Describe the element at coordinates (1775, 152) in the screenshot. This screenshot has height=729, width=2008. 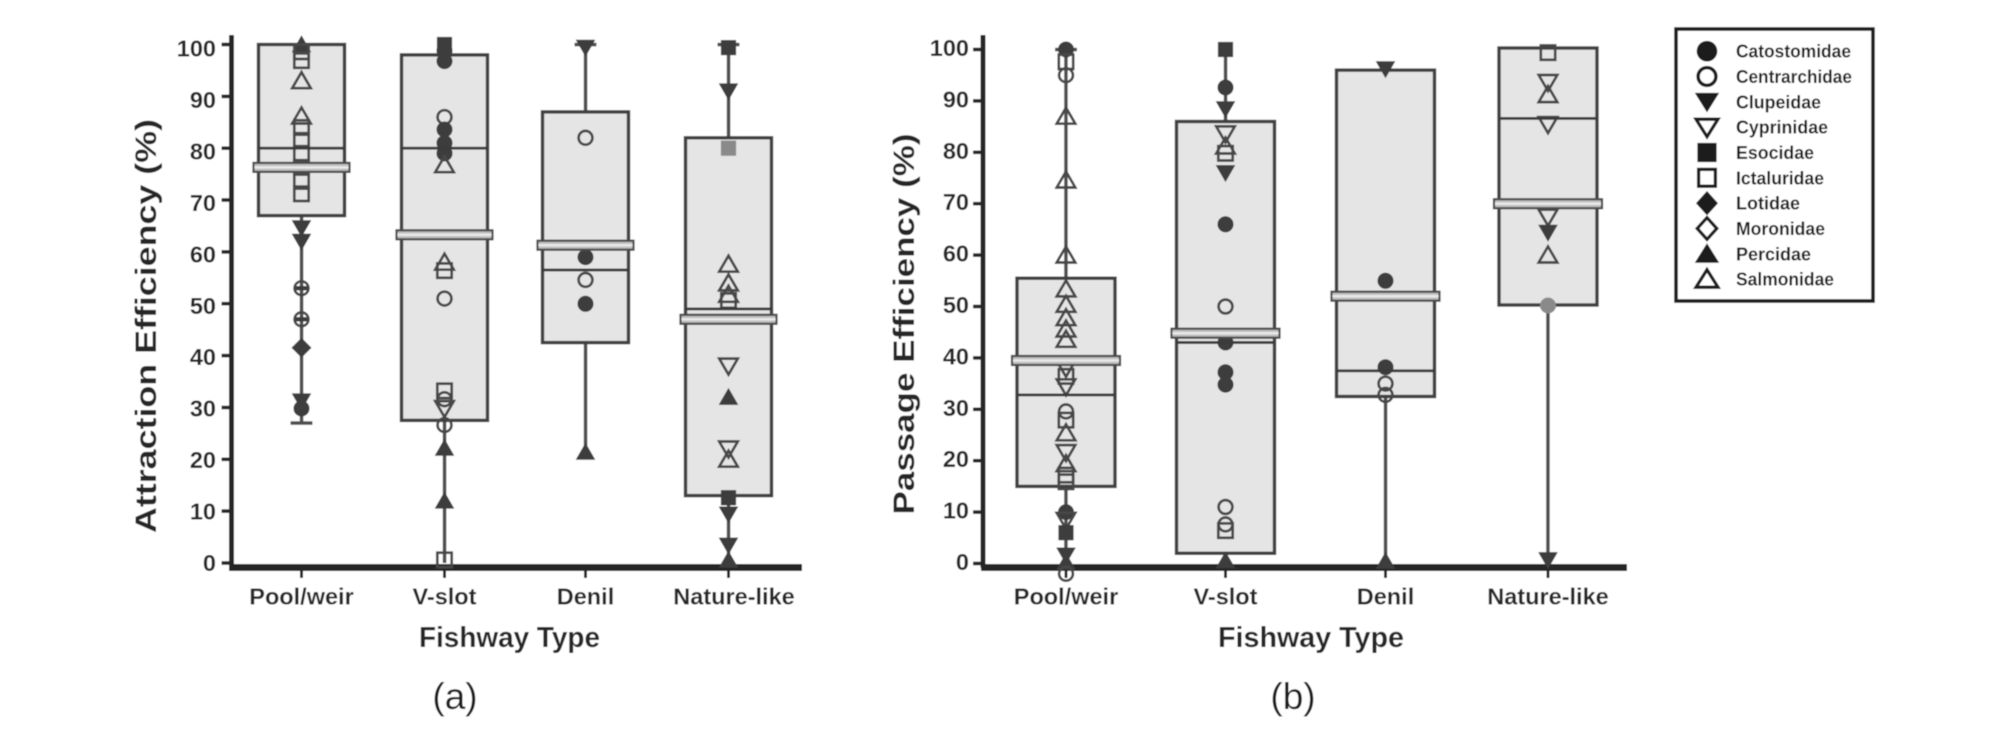
I see `svg-text: Esocidae` at that location.